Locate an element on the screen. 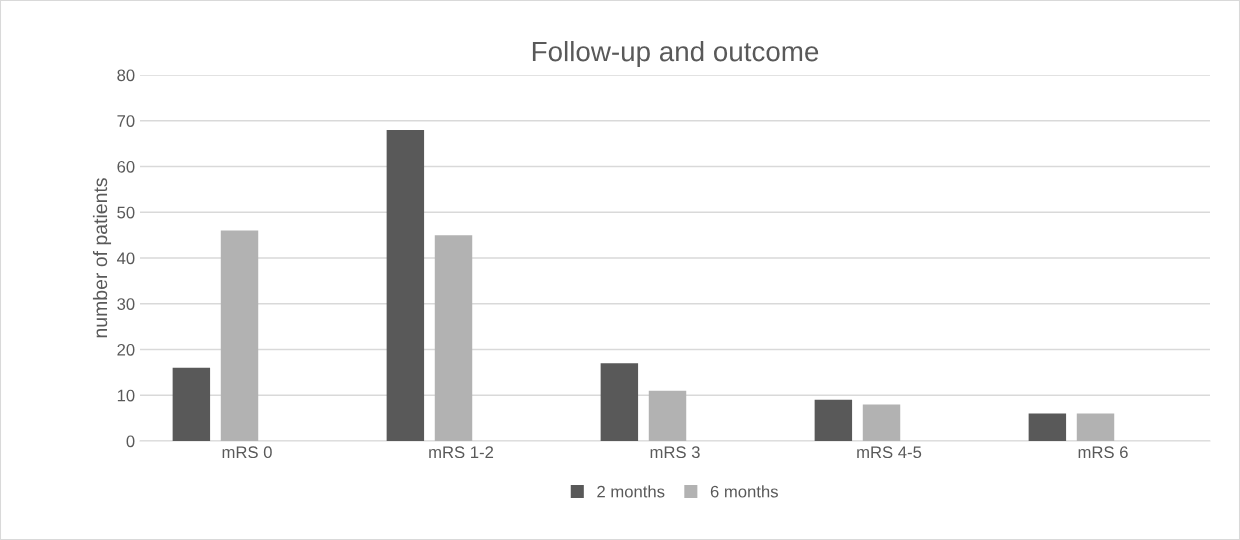 The height and width of the screenshot is (540, 1240). y-tick-label: 80 is located at coordinates (126, 75).